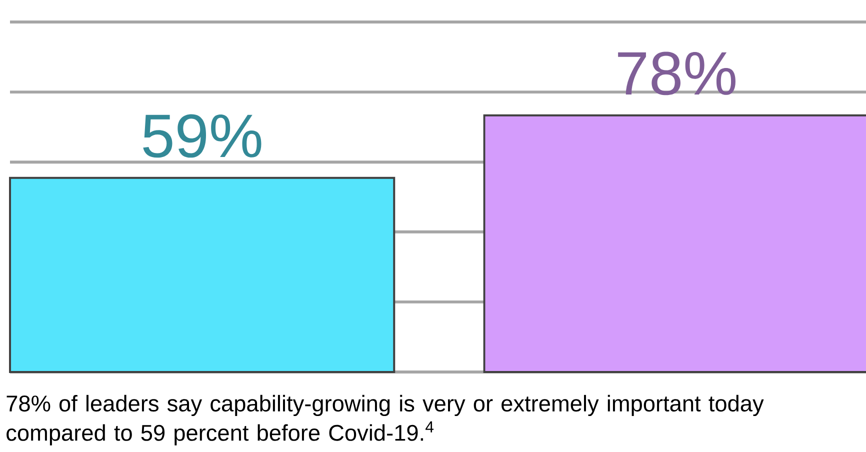 The image size is (866, 452). Describe the element at coordinates (677, 74) in the screenshot. I see `data-label: 78%` at that location.